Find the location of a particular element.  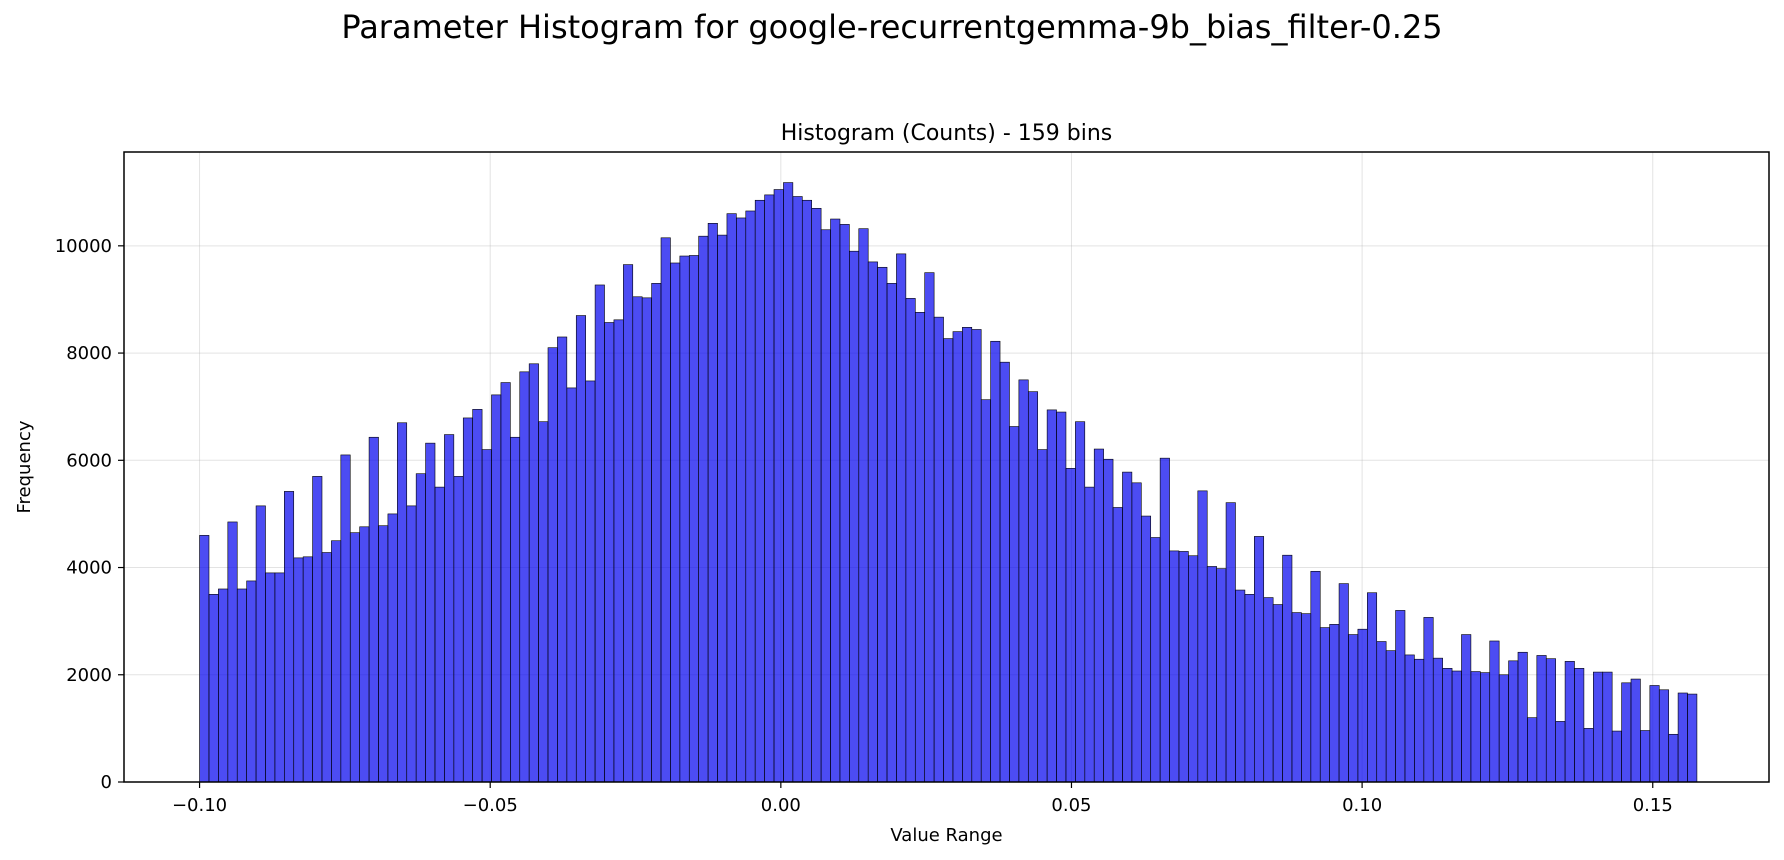

y-tick-label: 4000 is located at coordinates (89, 568).